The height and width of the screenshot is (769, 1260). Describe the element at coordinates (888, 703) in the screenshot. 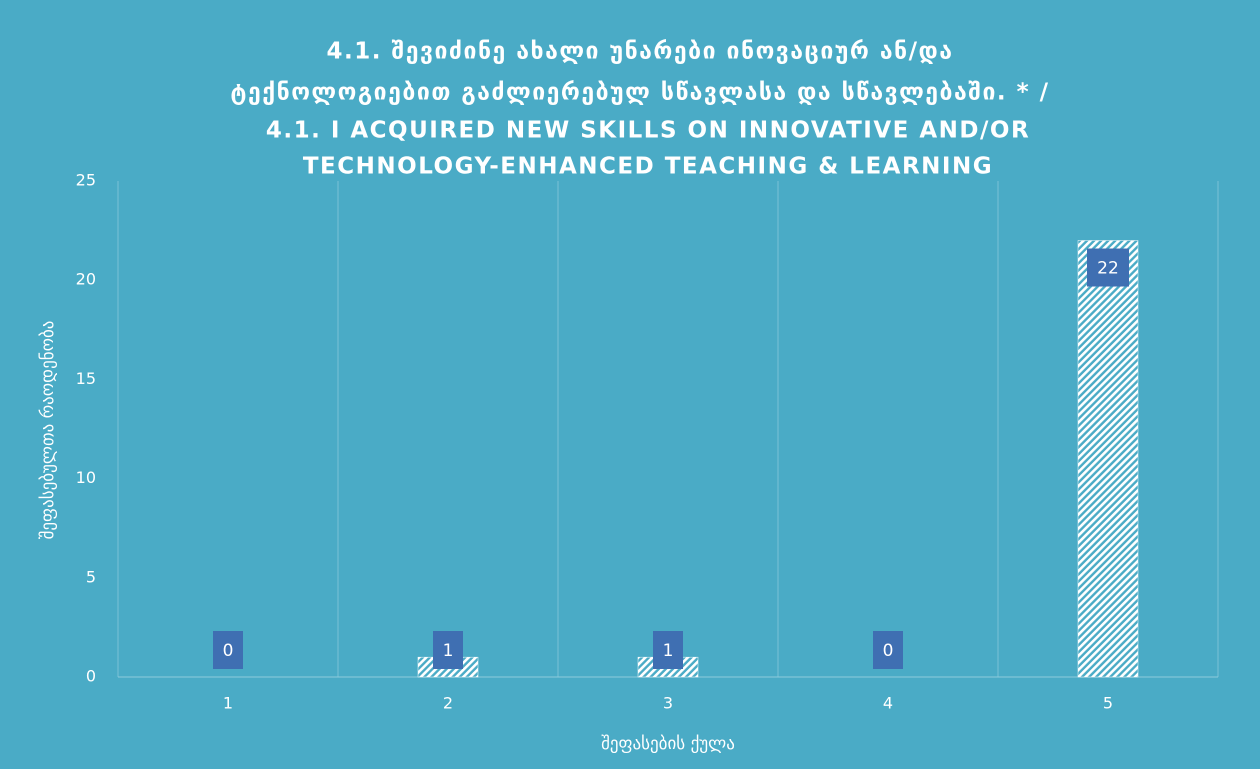

I see `x-tick-label: 4` at that location.